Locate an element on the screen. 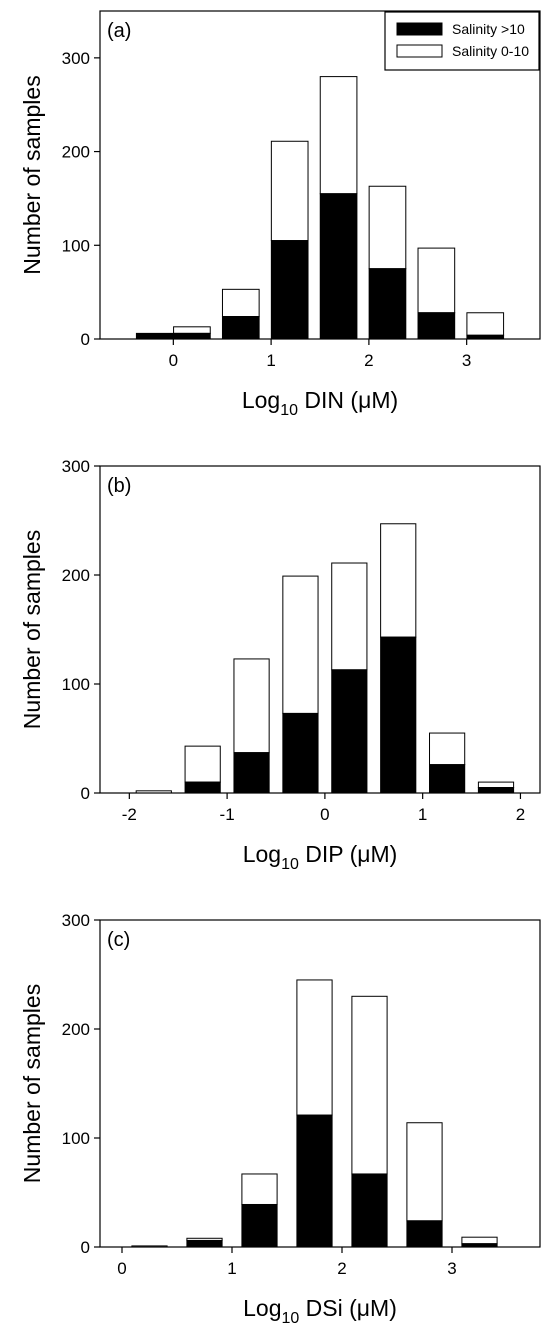 This screenshot has width=550, height=1329. legend: Salinity >10 Salinity 0-10 is located at coordinates (462, 41).